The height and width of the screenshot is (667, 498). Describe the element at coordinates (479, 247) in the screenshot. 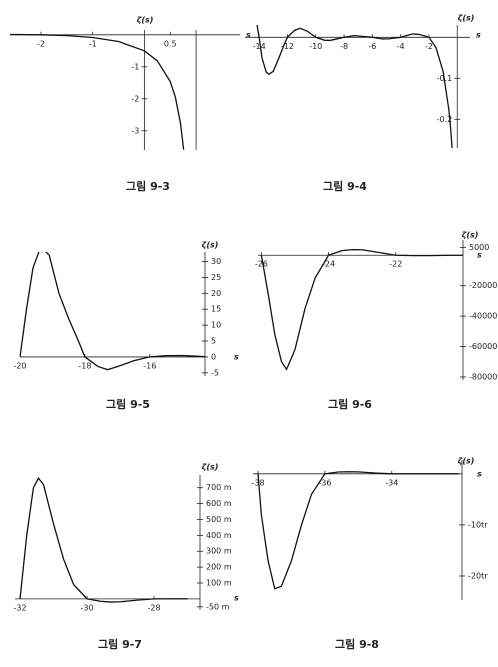

I see `y-tick-label: 5000` at that location.